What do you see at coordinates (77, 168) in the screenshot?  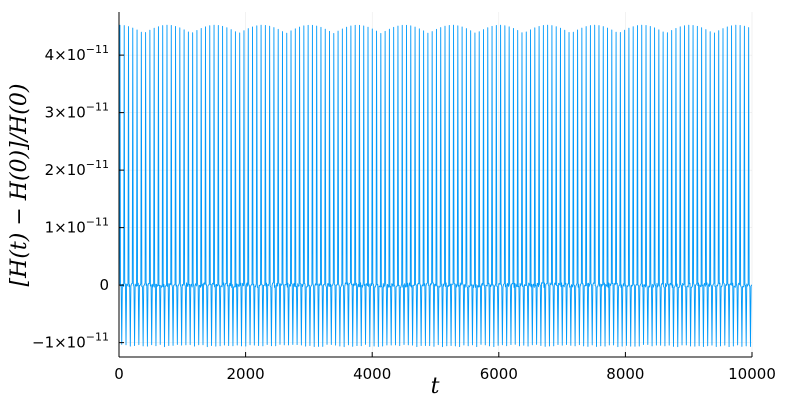 I see `y-tick-label-3: 2×10⁻¹¹` at bounding box center [77, 168].